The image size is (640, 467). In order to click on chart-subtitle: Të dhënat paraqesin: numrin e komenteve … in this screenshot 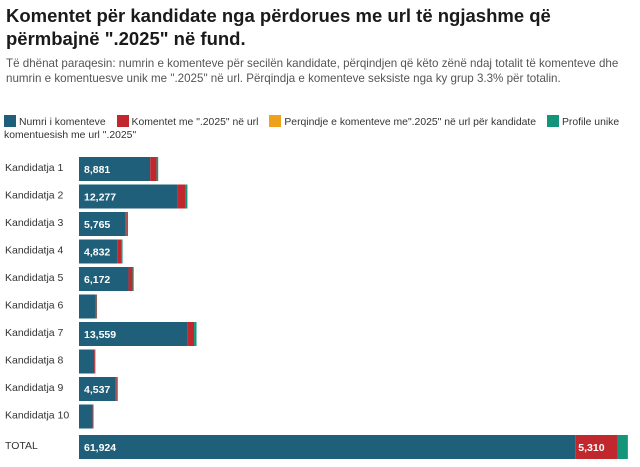, I will do `click(312, 71)`.